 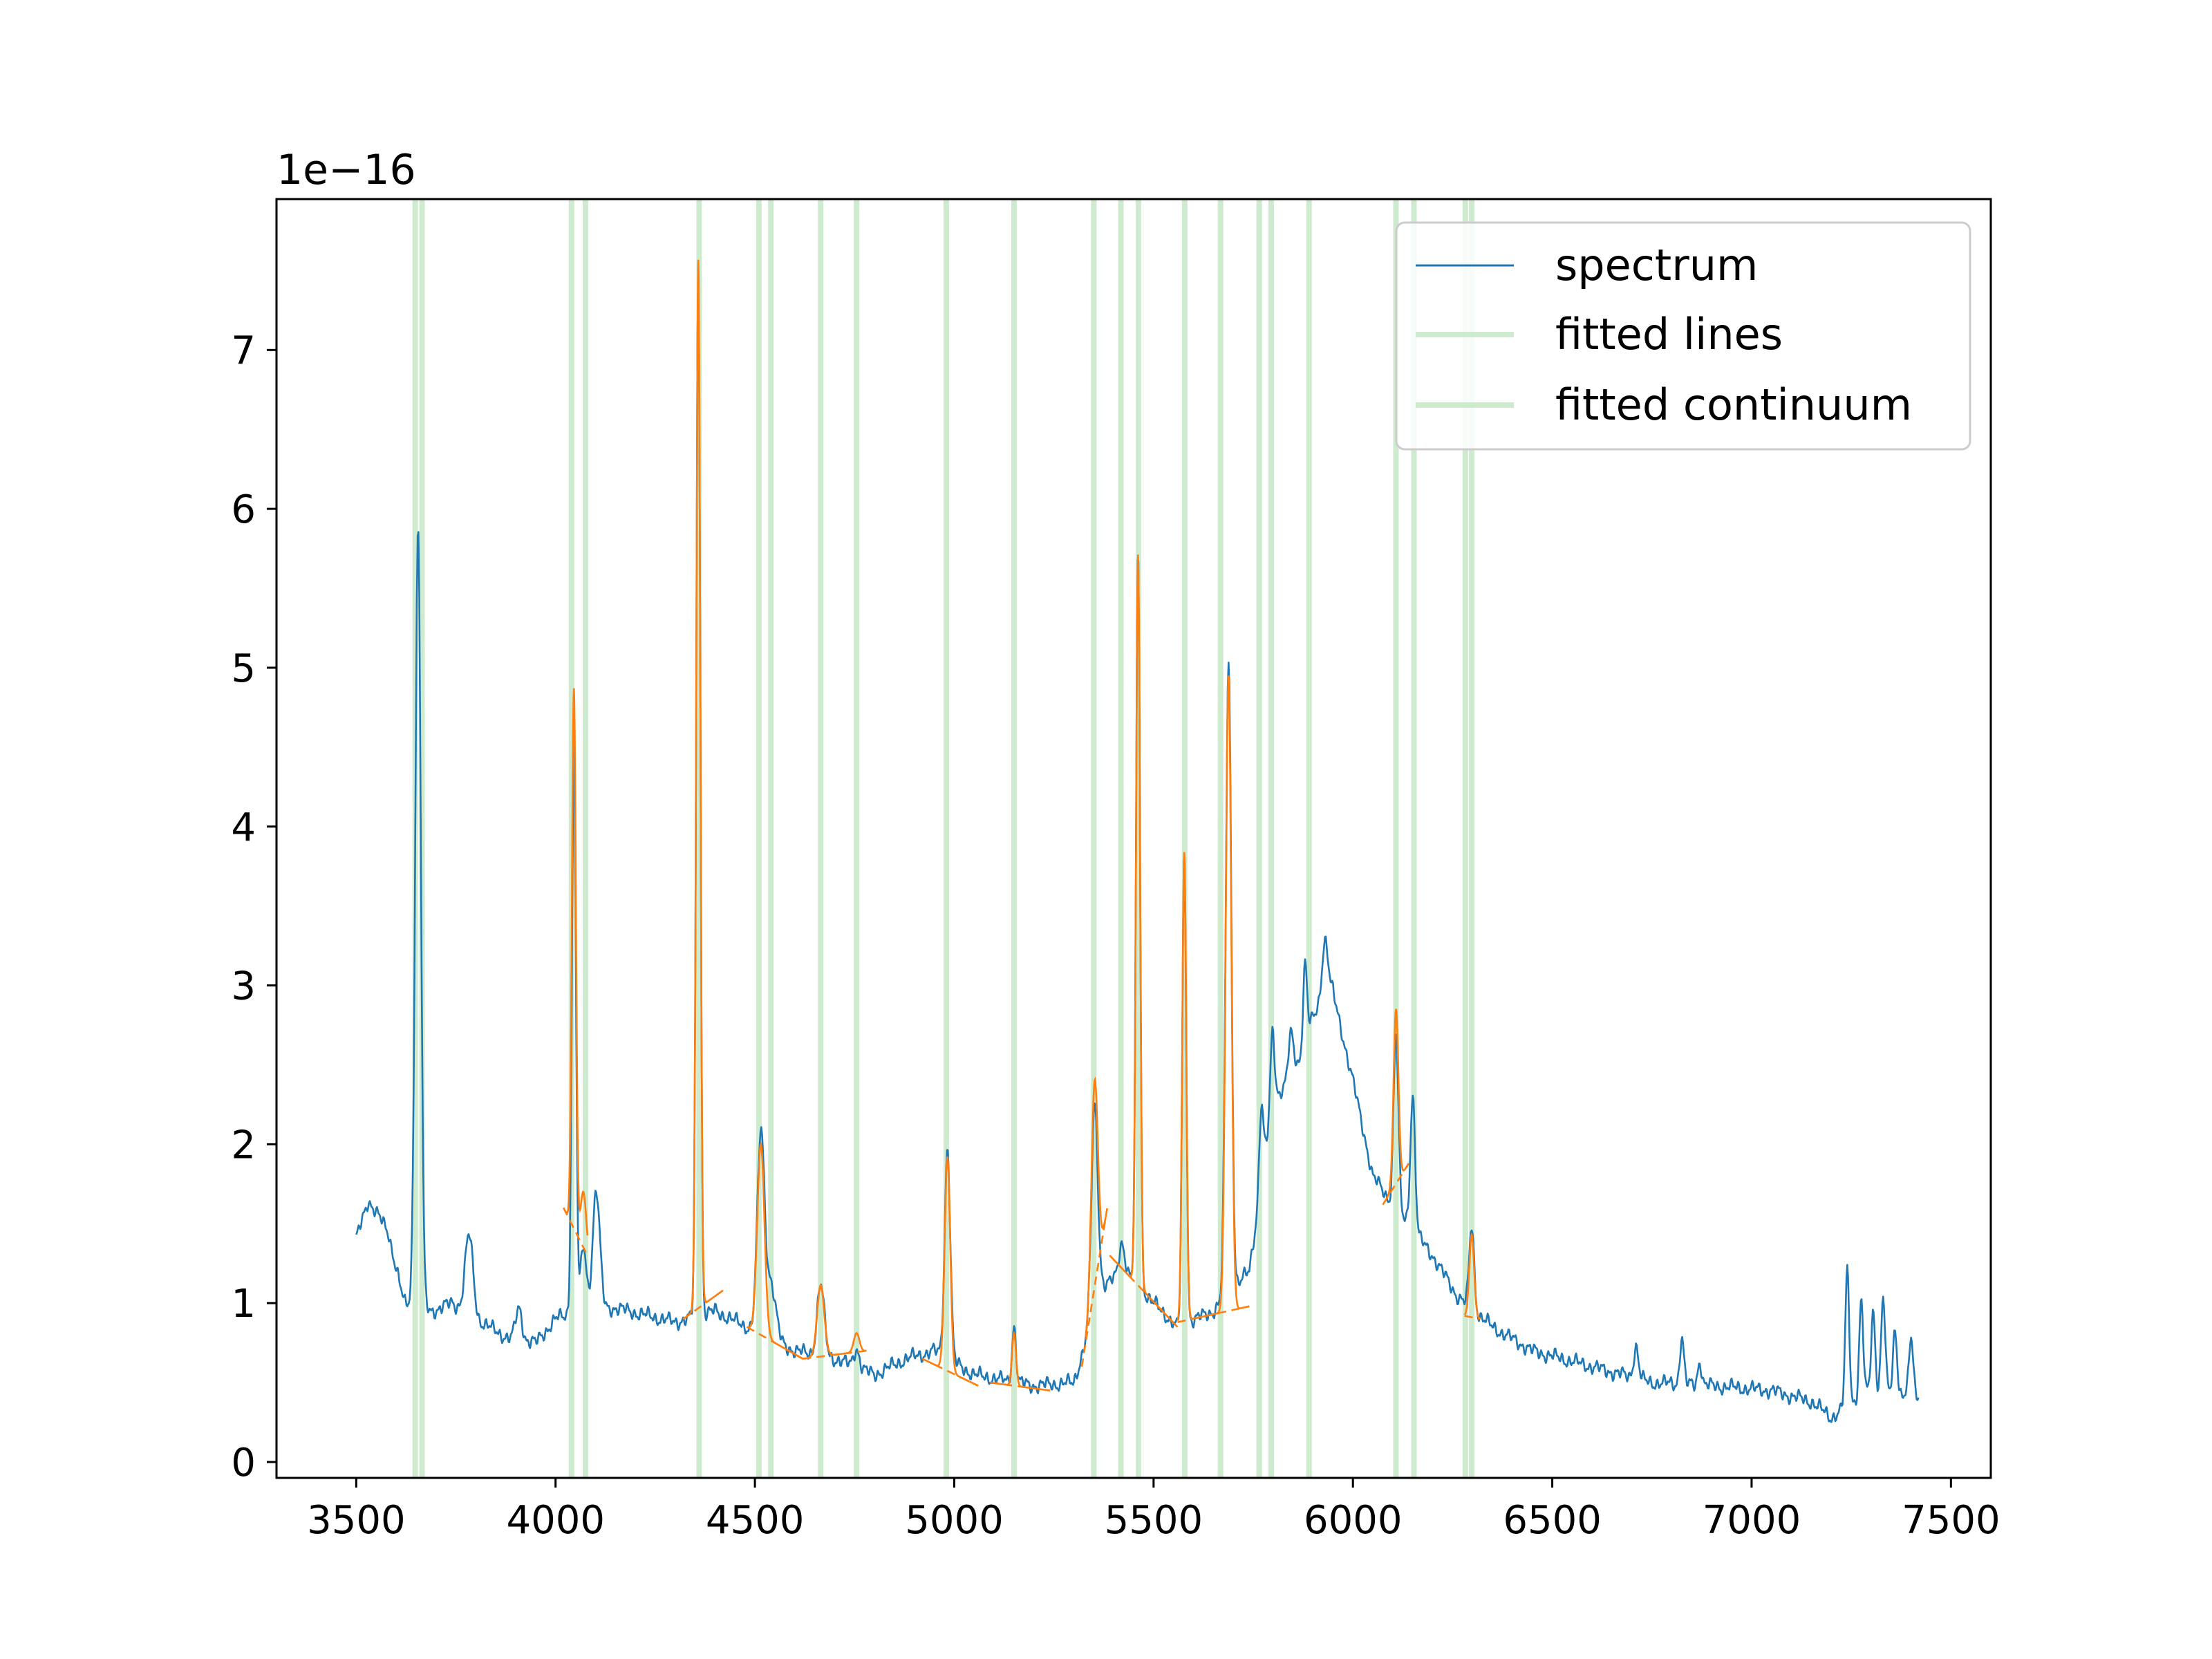 What do you see at coordinates (955, 1521) in the screenshot?
I see `x-tick-label: 5000` at bounding box center [955, 1521].